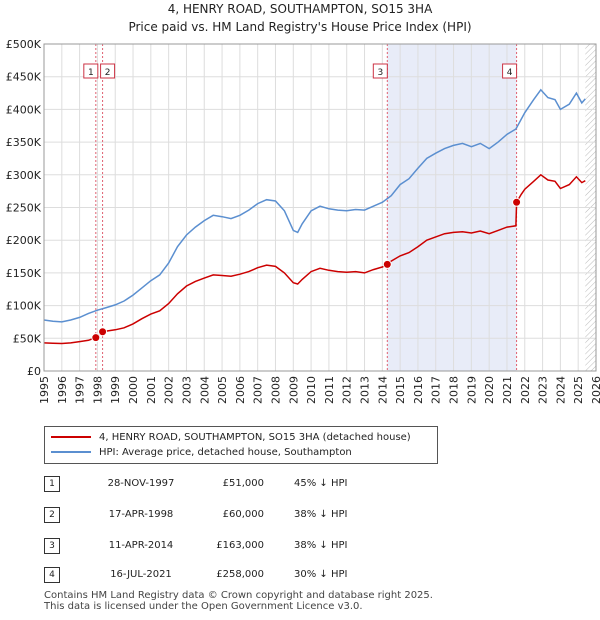 The height and width of the screenshot is (620, 600). What do you see at coordinates (436, 390) in the screenshot?
I see `x-tick-label: 2017` at bounding box center [436, 390].